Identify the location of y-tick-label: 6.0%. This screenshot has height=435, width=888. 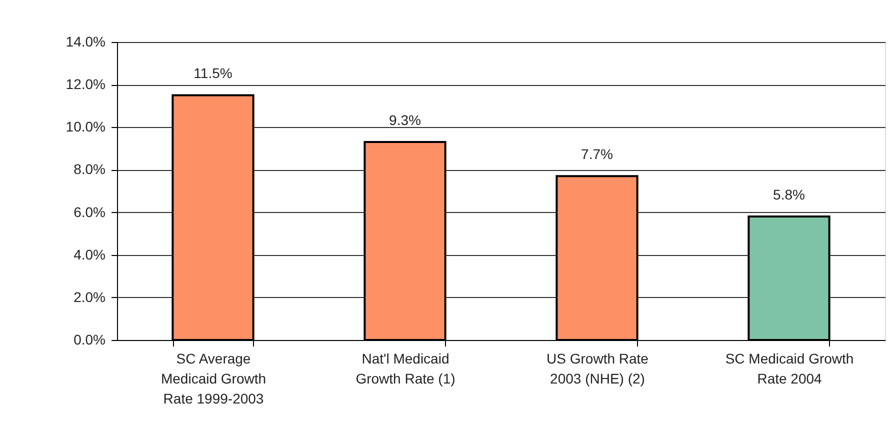
(90, 212).